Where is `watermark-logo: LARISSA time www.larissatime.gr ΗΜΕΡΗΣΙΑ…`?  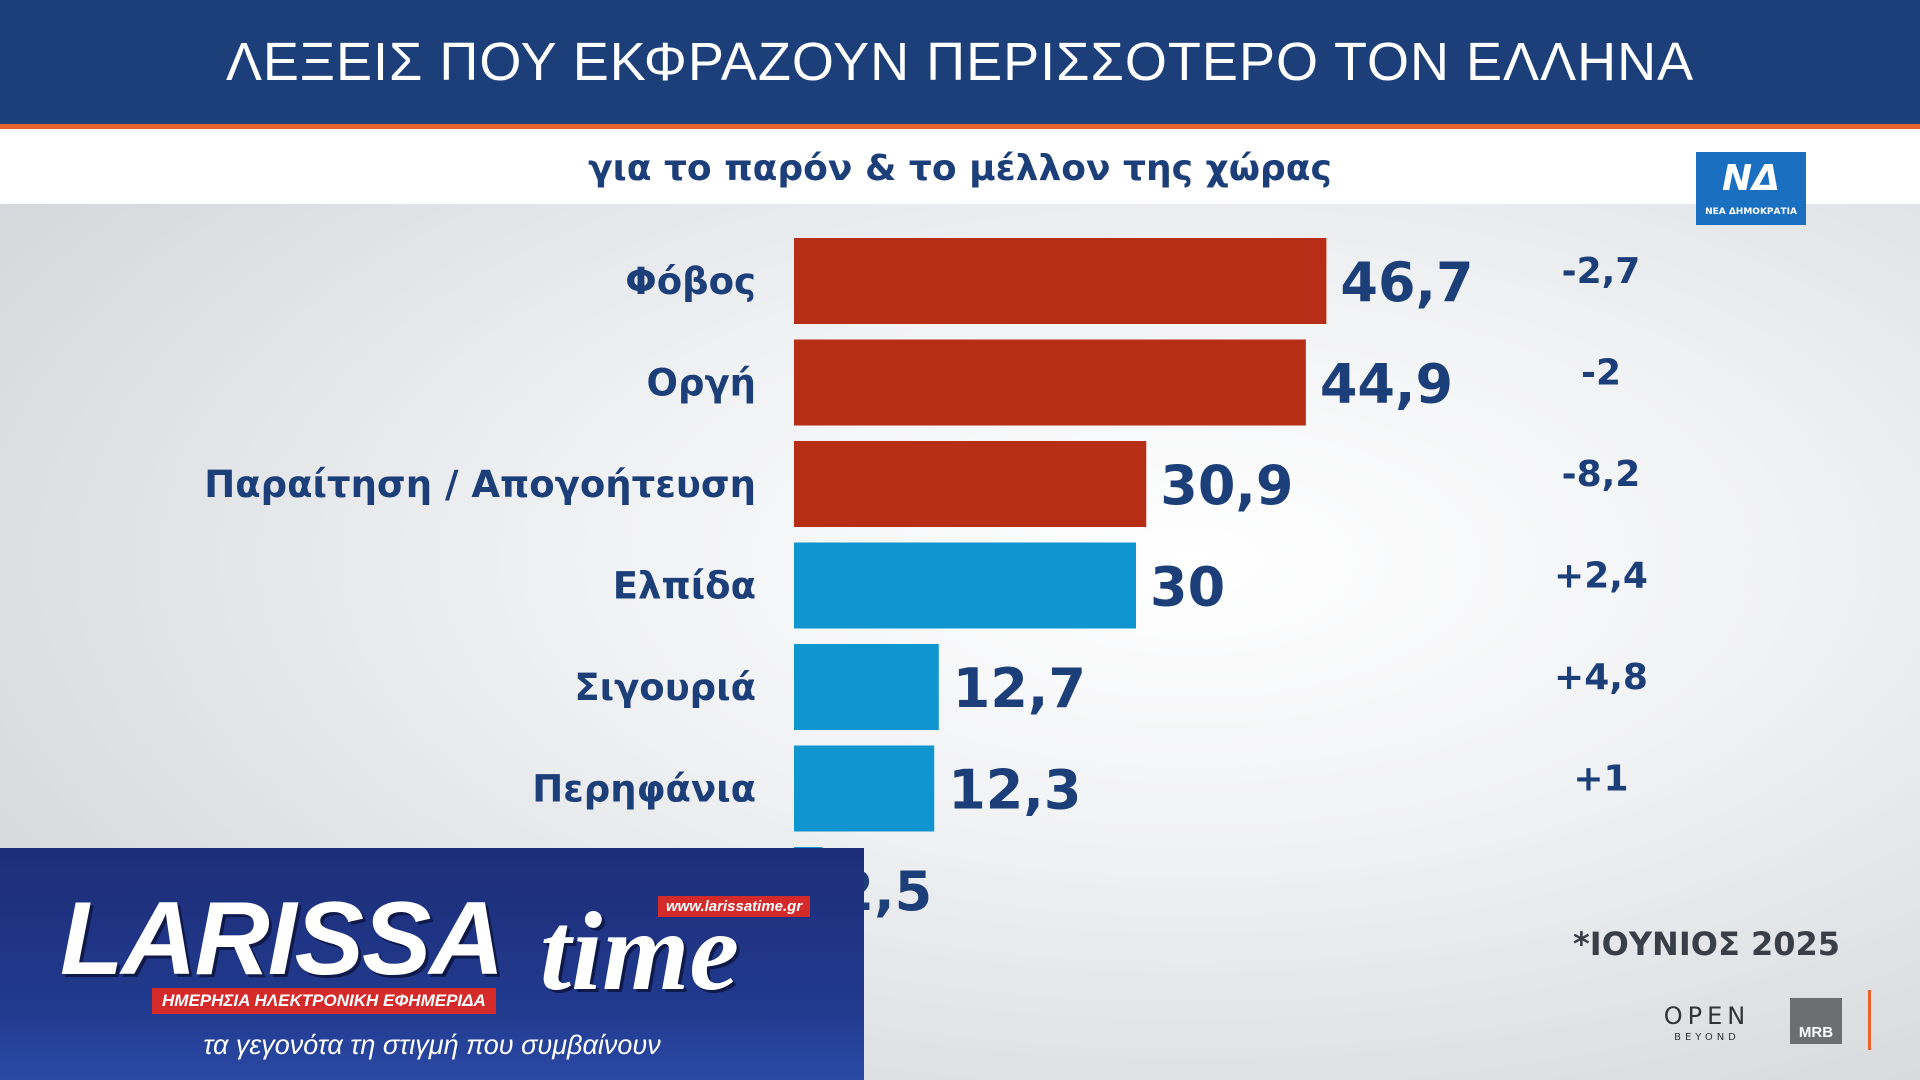 watermark-logo: LARISSA time www.larissatime.gr ΗΜΕΡΗΣΙΑ… is located at coordinates (440, 955).